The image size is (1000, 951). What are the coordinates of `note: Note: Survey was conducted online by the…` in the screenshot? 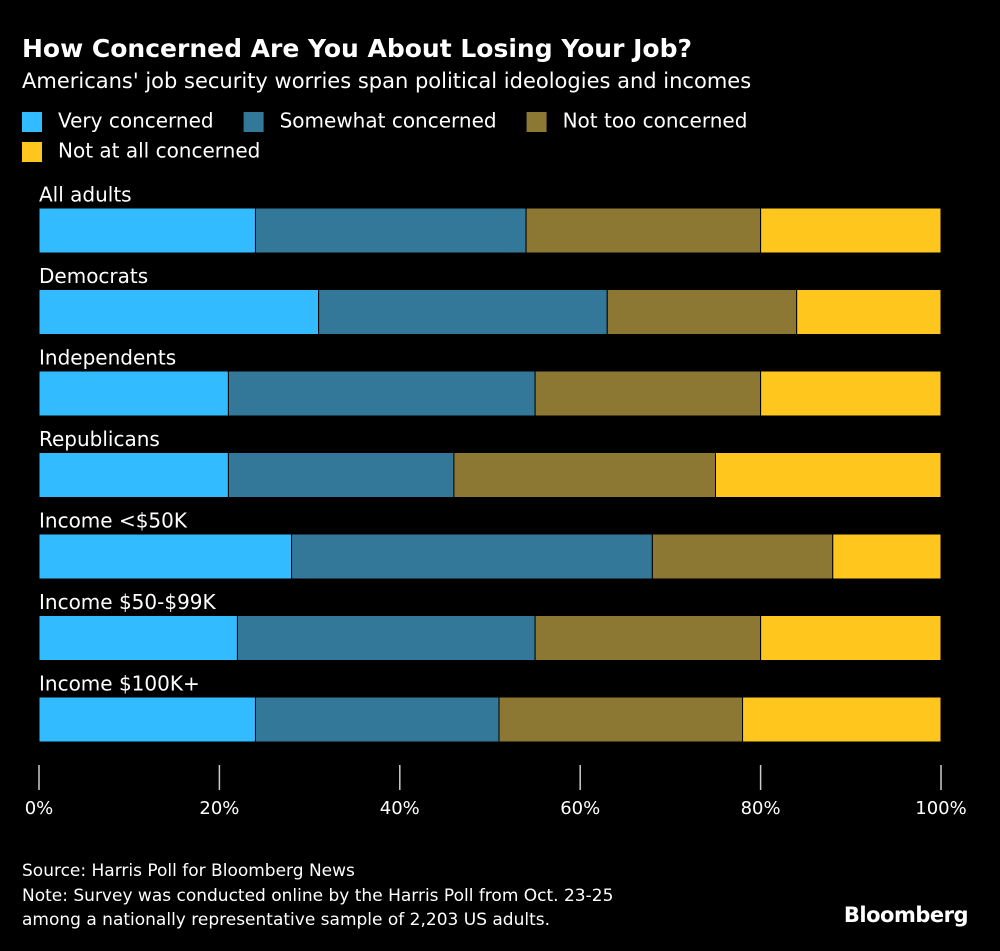 It's located at (317, 896).